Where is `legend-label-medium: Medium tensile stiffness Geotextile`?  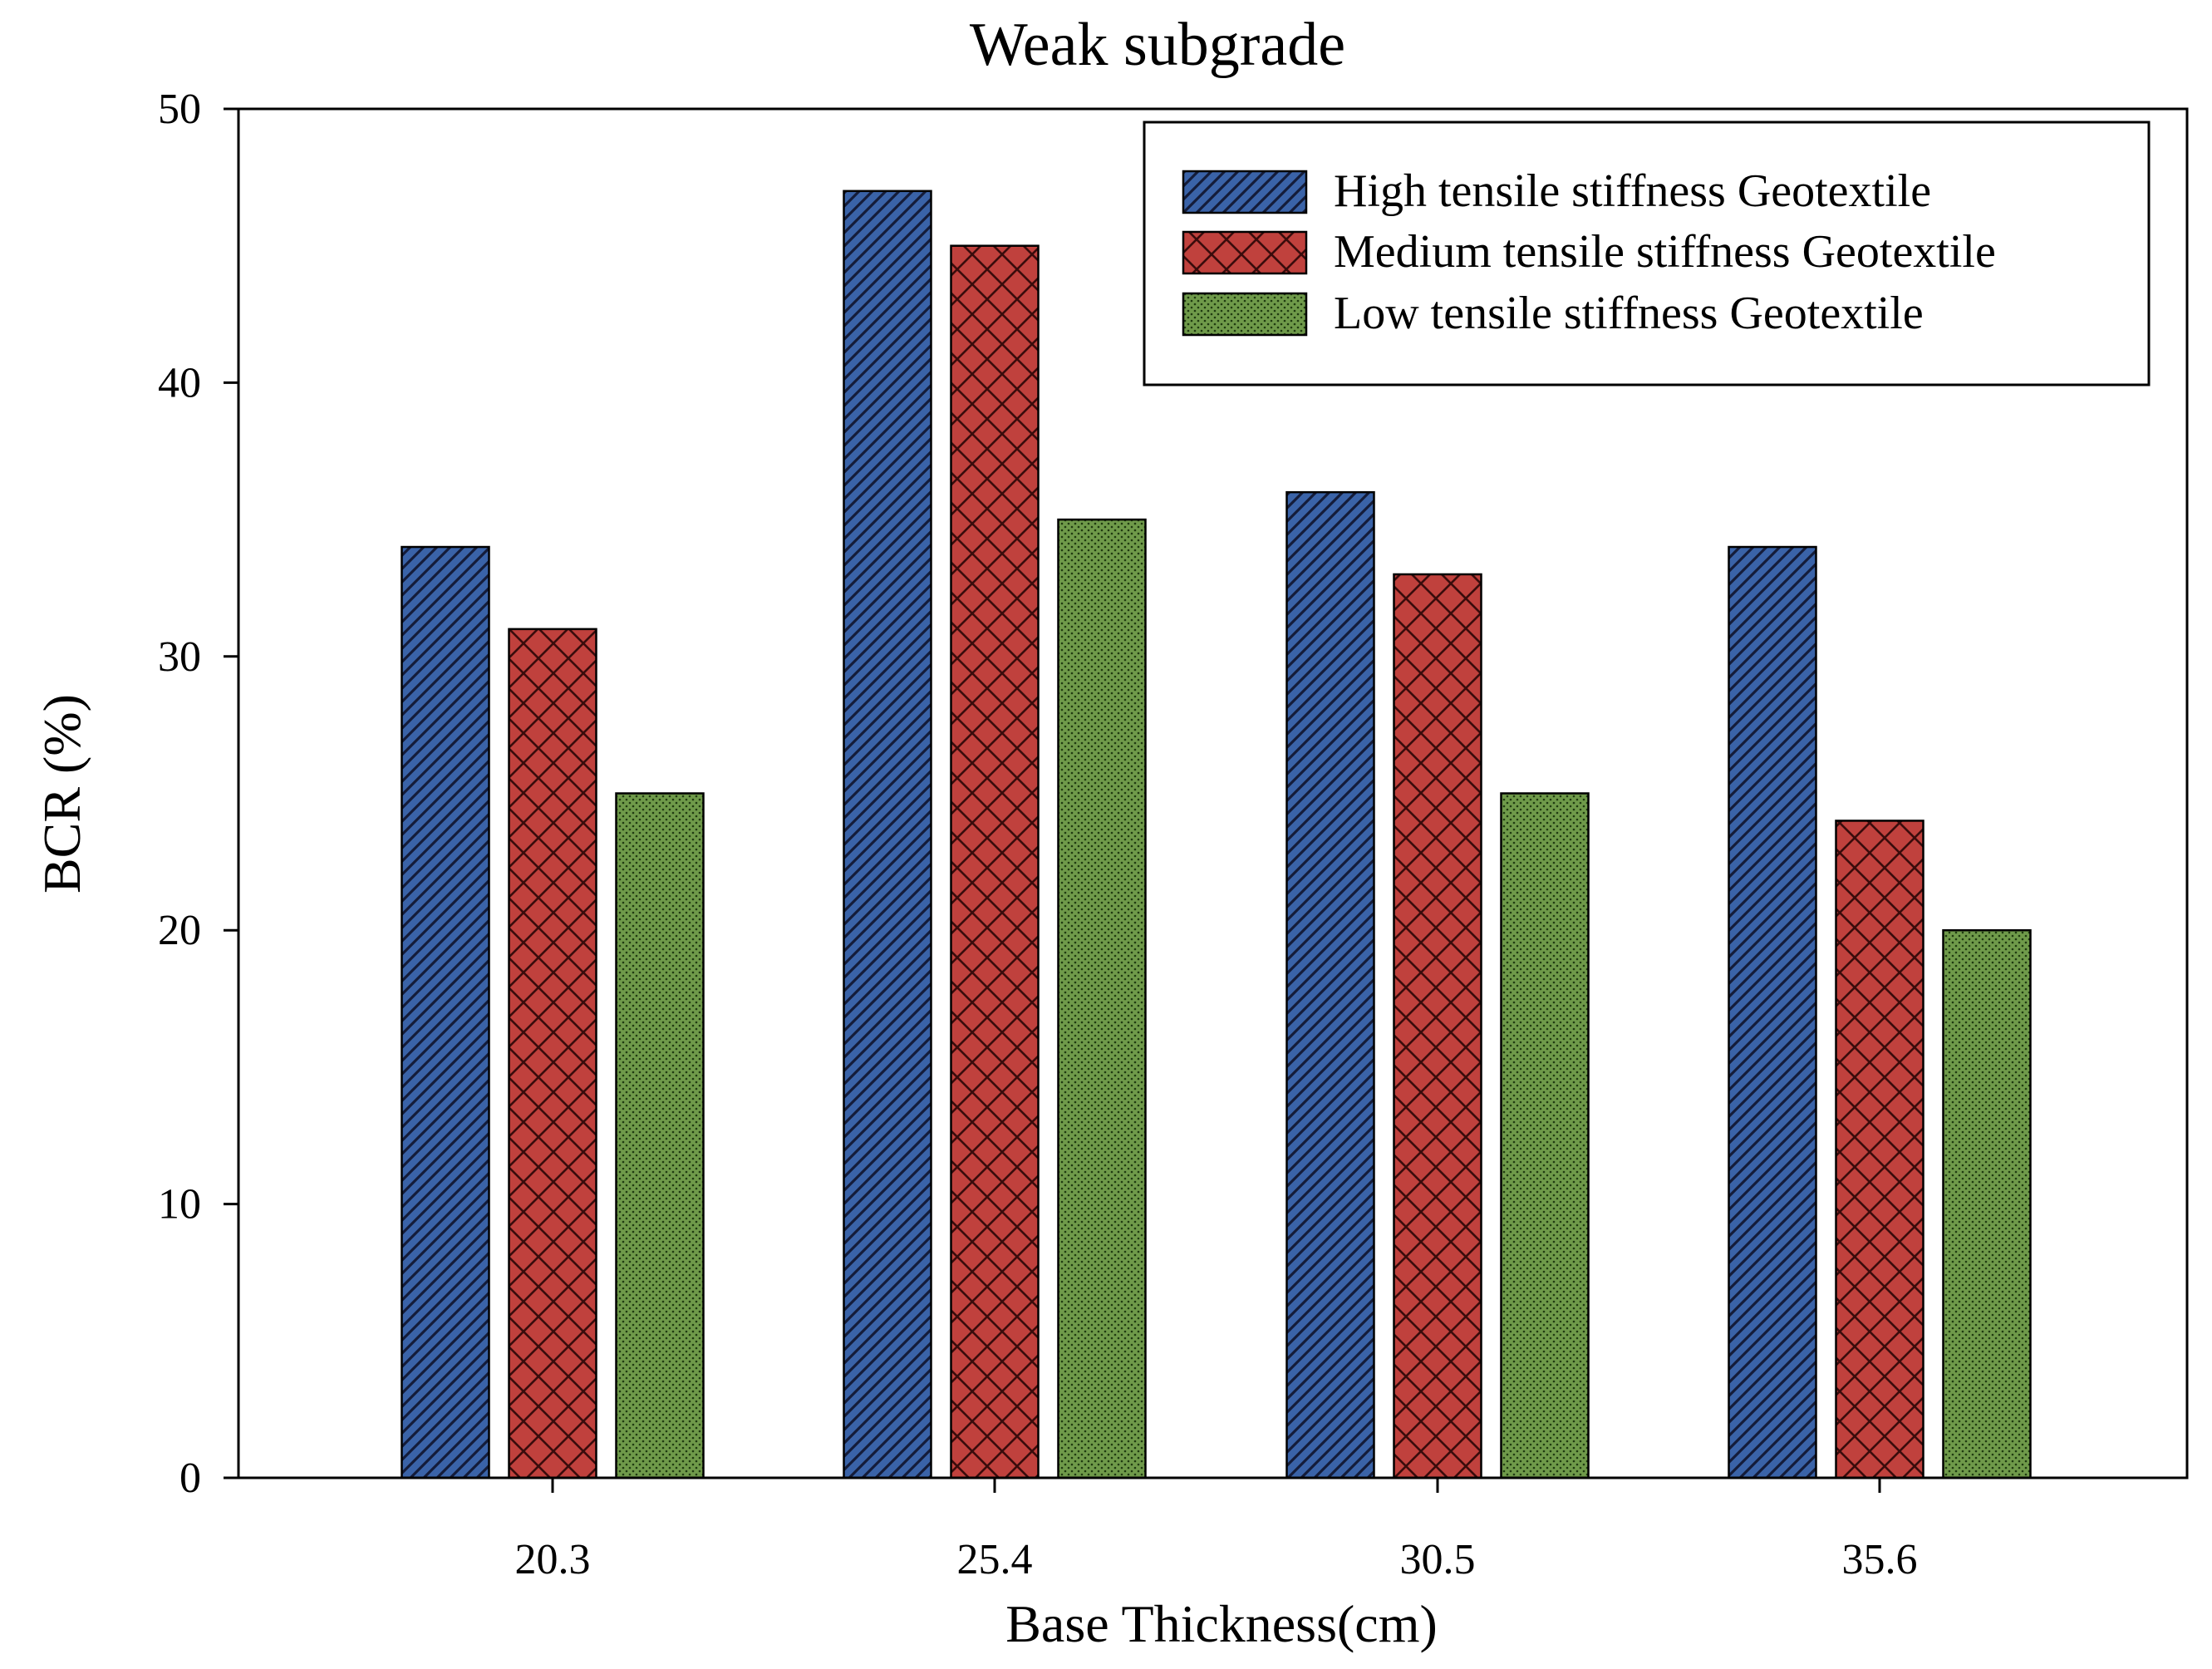 legend-label-medium: Medium tensile stiffness Geotextile is located at coordinates (1665, 252).